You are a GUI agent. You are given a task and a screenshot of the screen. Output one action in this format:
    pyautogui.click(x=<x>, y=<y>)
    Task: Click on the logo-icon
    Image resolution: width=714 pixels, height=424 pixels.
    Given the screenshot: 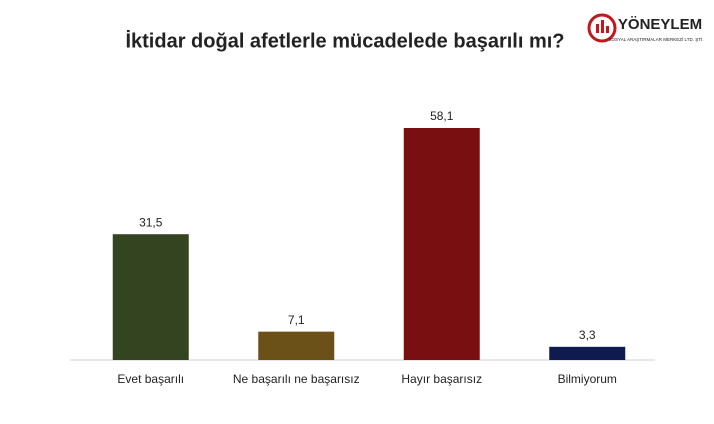 What is the action you would take?
    pyautogui.click(x=602, y=28)
    